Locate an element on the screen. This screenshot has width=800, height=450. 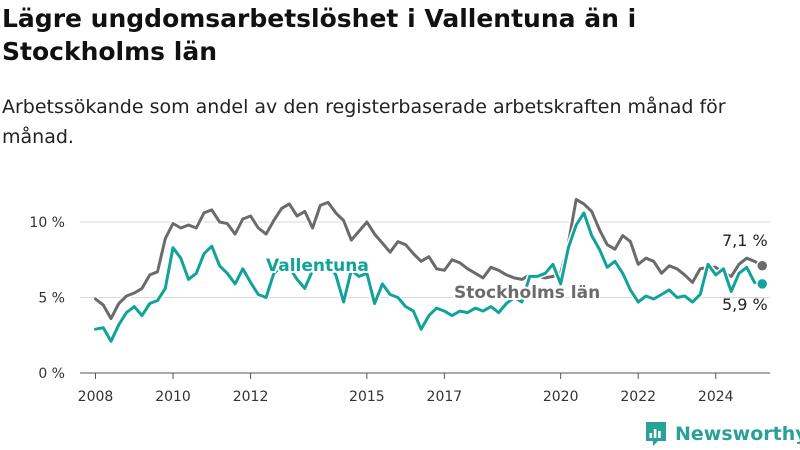
series-end-label: 7,1 % is located at coordinates (745, 240).